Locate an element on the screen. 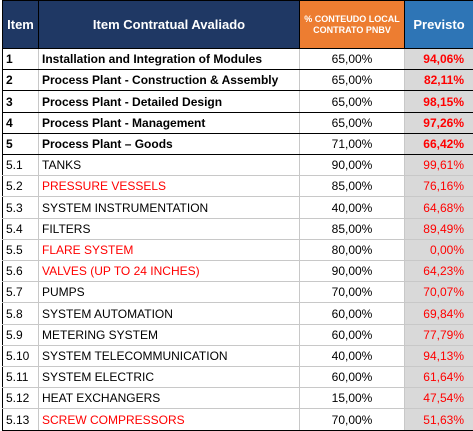 This screenshot has width=473, height=431. header-description: Item Contratual Avaliado is located at coordinates (169, 25).